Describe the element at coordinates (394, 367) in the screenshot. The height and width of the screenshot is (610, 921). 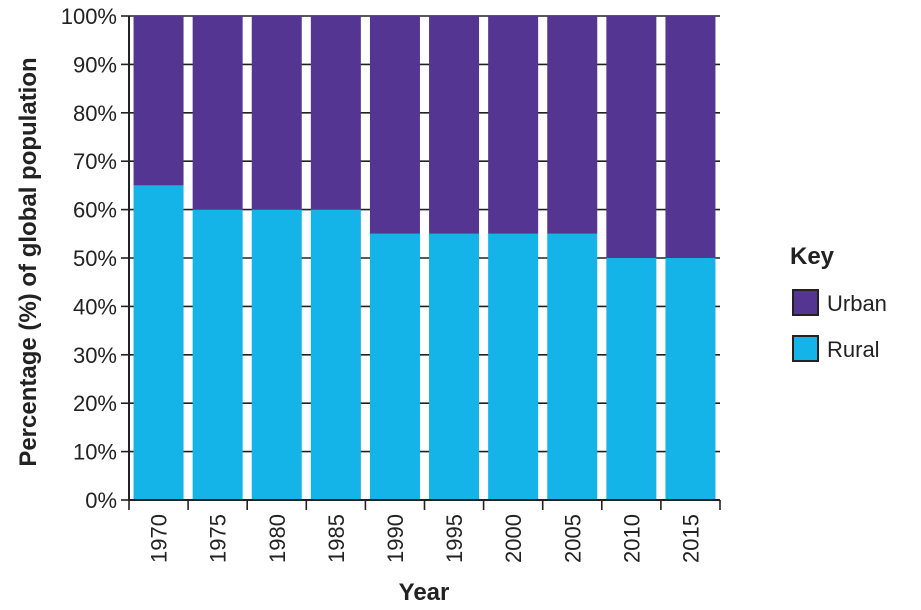
I see `bar-rural-1990` at that location.